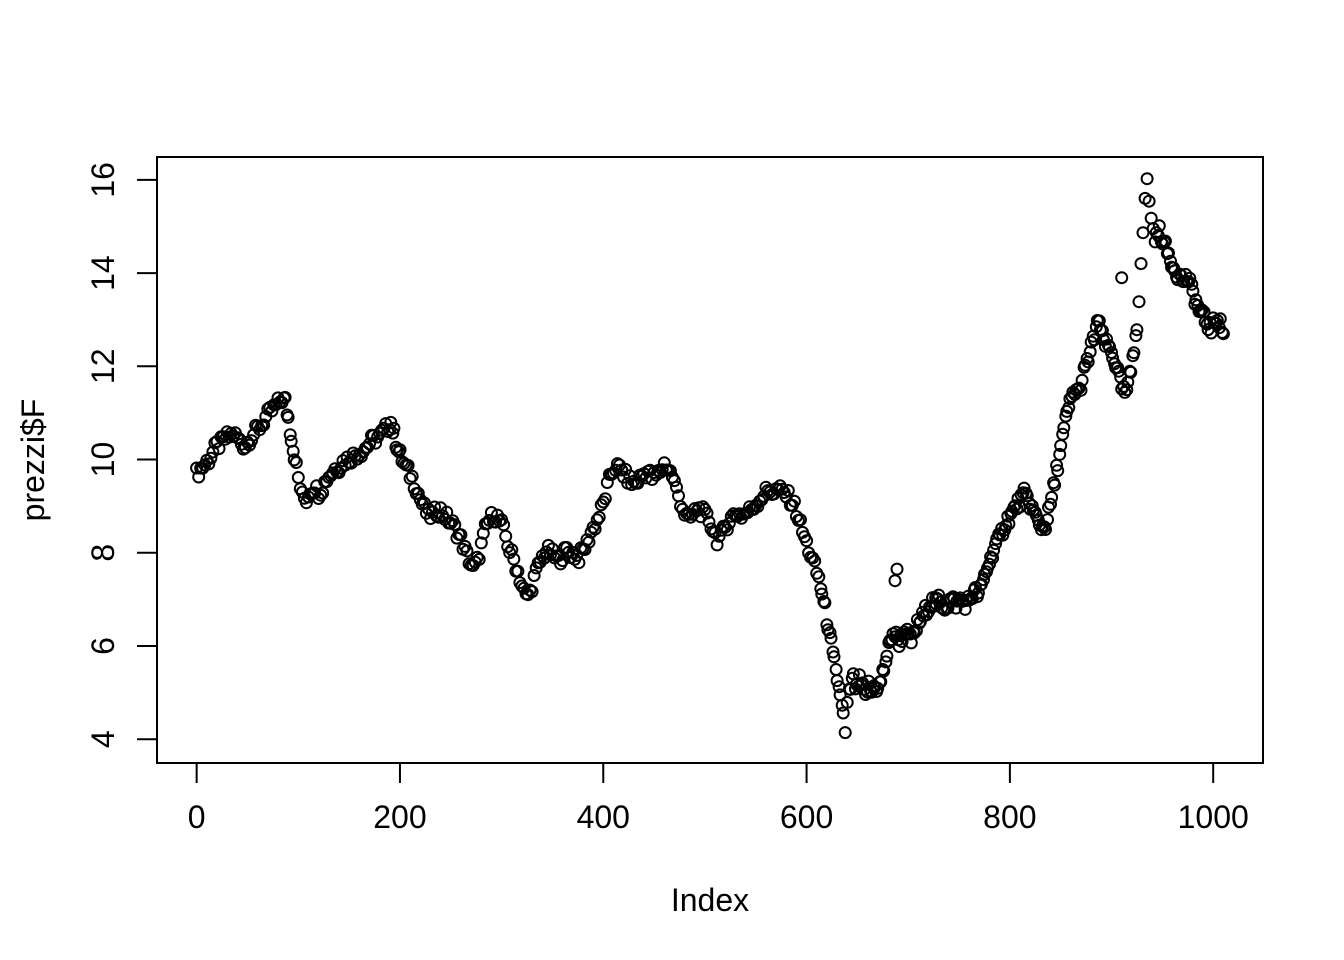  I want to click on y-tick-label: 6, so click(103, 646).